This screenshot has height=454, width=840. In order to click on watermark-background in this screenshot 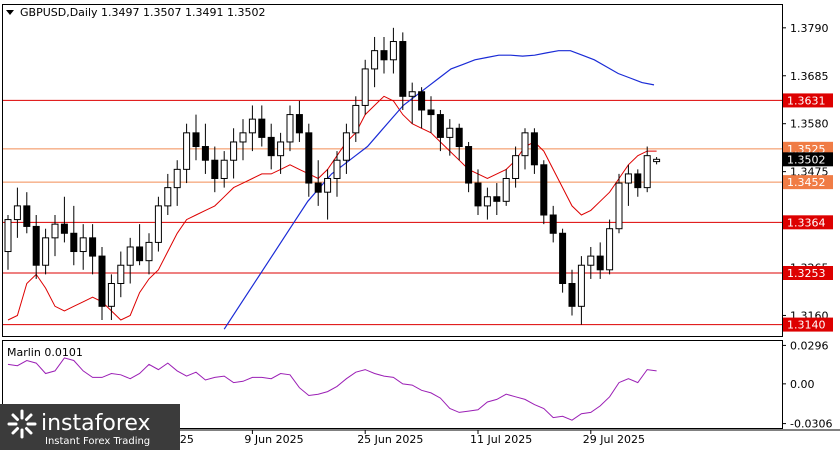, I will do `click(90, 427)`.